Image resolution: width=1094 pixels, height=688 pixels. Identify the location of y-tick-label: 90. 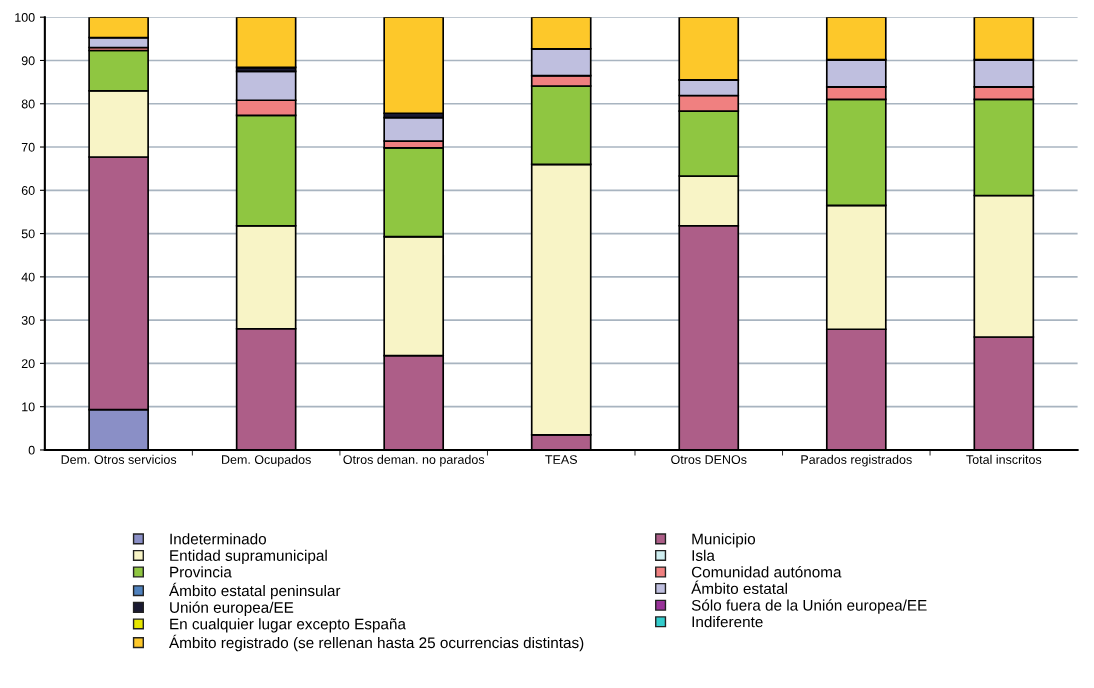
(28, 61).